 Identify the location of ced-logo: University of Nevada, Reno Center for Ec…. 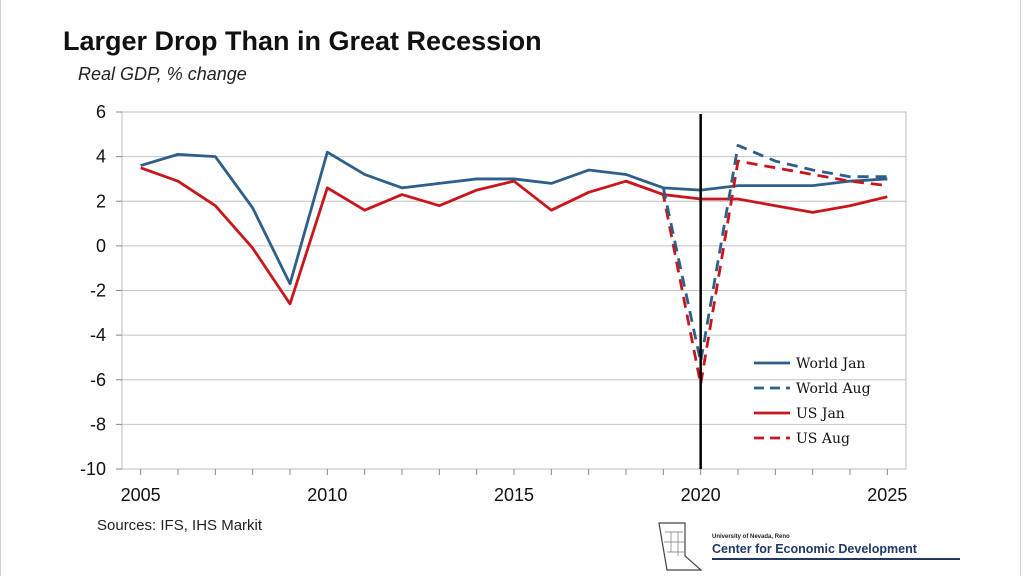
(810, 546).